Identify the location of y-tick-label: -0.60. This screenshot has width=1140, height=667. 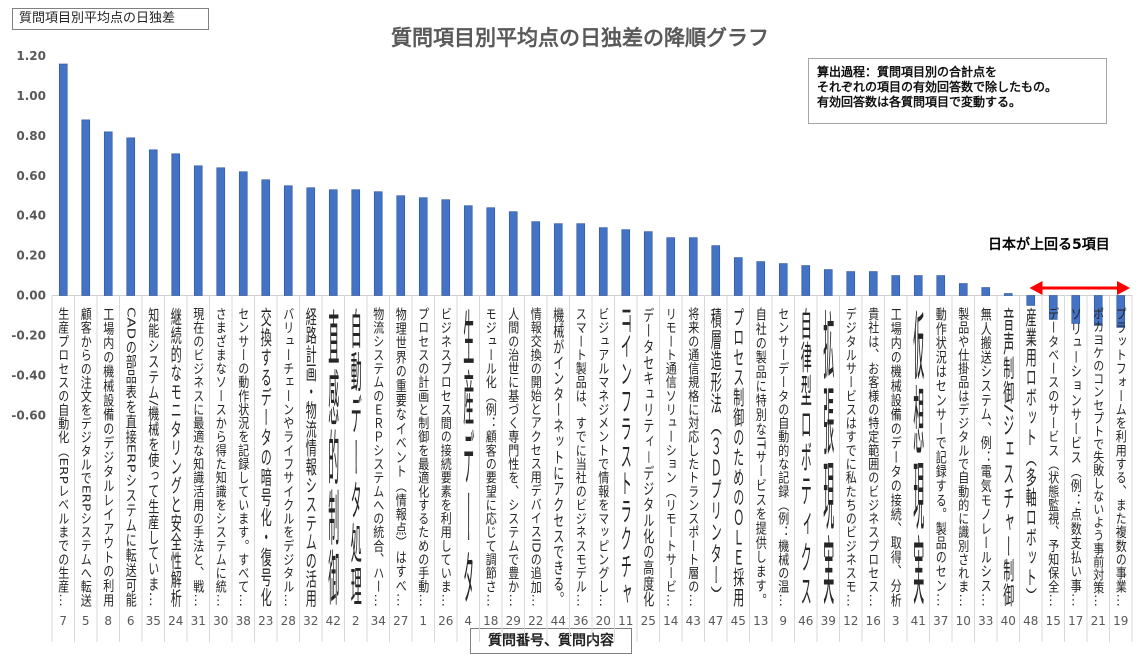
(28, 415).